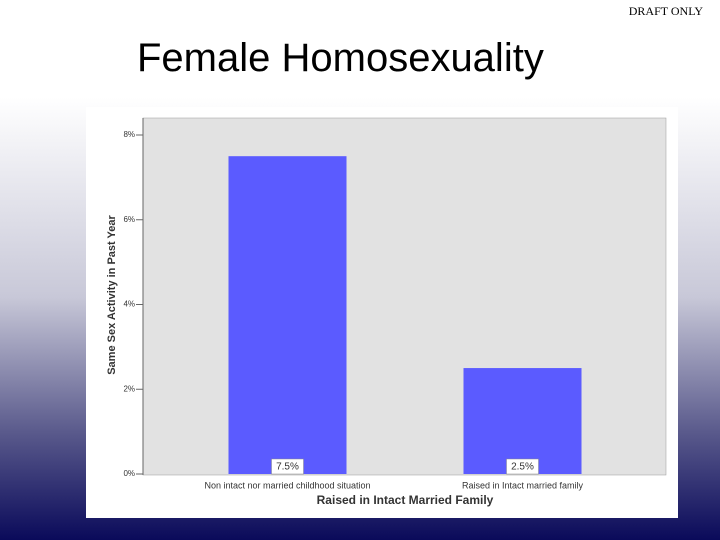 The image size is (720, 540). Describe the element at coordinates (112, 294) in the screenshot. I see `y-axis-label: Same Sex Activity in Past Year` at that location.